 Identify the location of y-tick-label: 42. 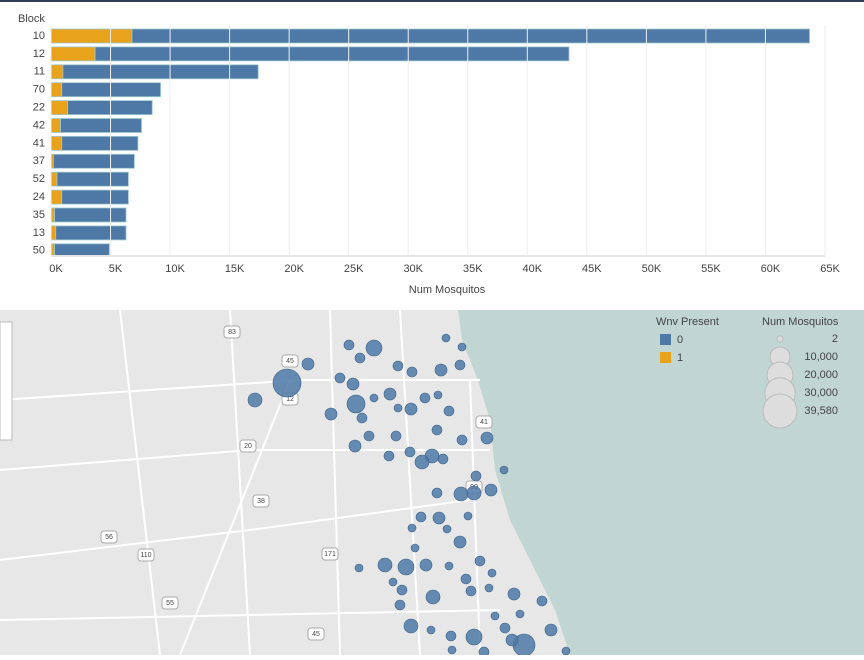
(39, 125).